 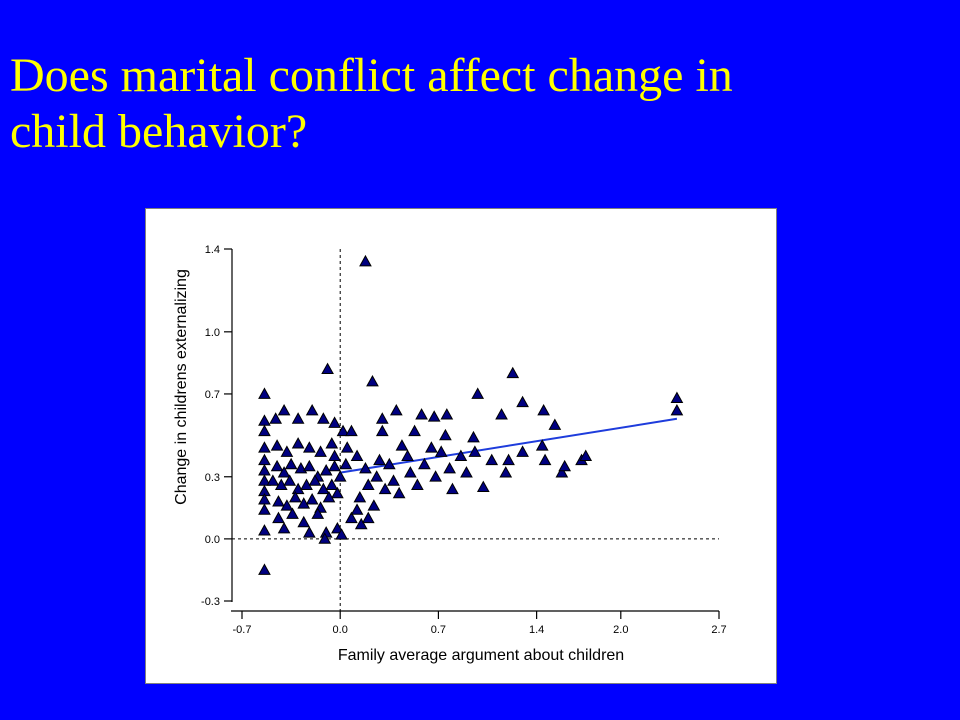 I want to click on y-tick-label: -0.3, so click(x=210, y=602).